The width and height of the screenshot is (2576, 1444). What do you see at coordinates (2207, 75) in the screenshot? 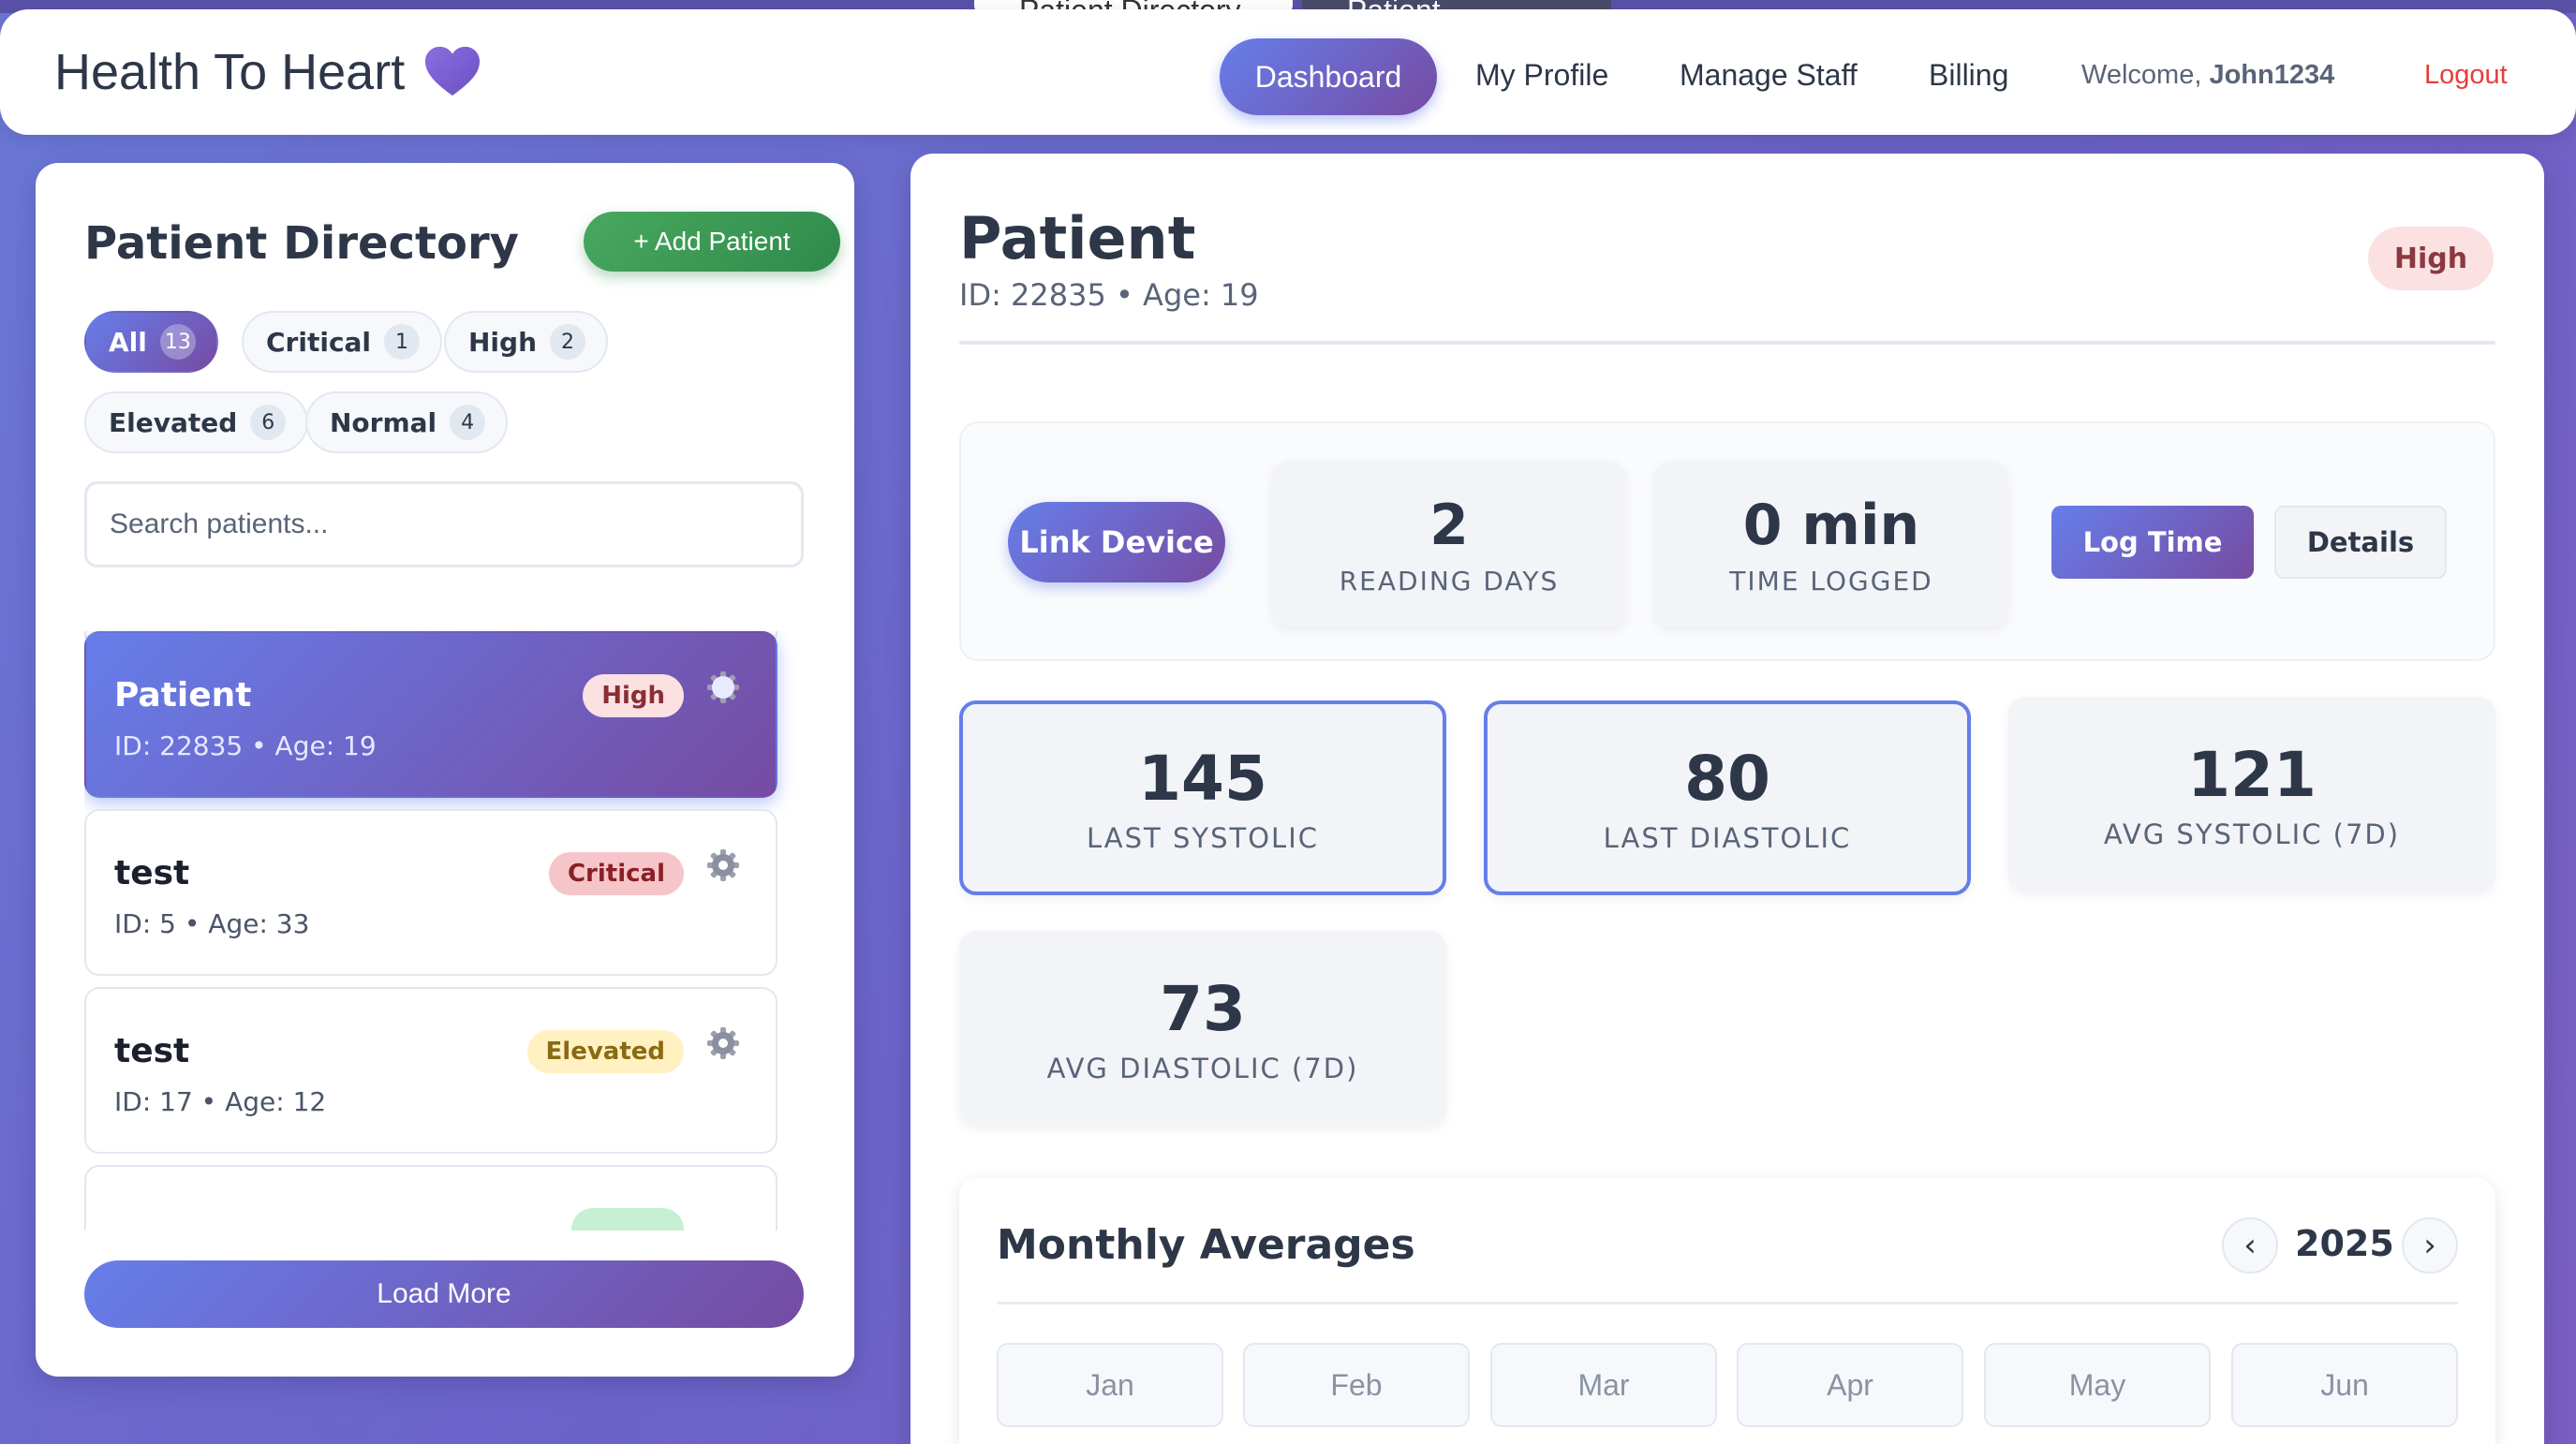
I see `welcome-text: Welcome, John1234` at bounding box center [2207, 75].